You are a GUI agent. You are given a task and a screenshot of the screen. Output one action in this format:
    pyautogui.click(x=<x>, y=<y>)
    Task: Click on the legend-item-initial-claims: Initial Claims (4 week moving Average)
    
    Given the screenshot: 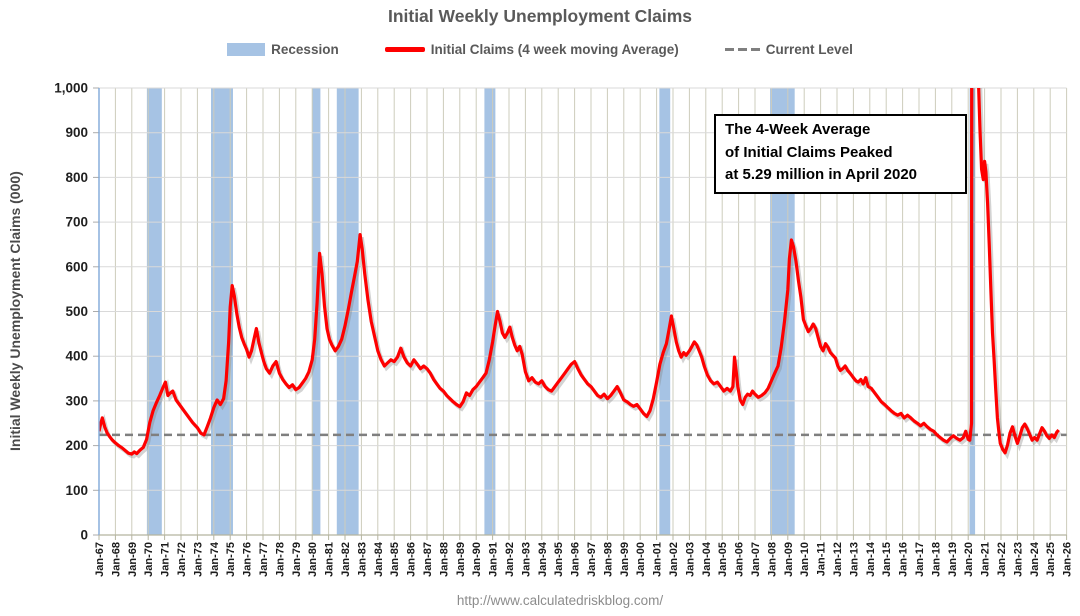 What is the action you would take?
    pyautogui.click(x=531, y=49)
    